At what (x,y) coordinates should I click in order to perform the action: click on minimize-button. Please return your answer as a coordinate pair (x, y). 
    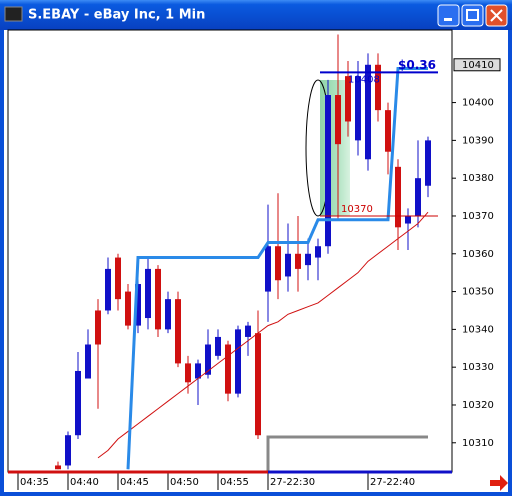
    Looking at the image, I should click on (448, 15).